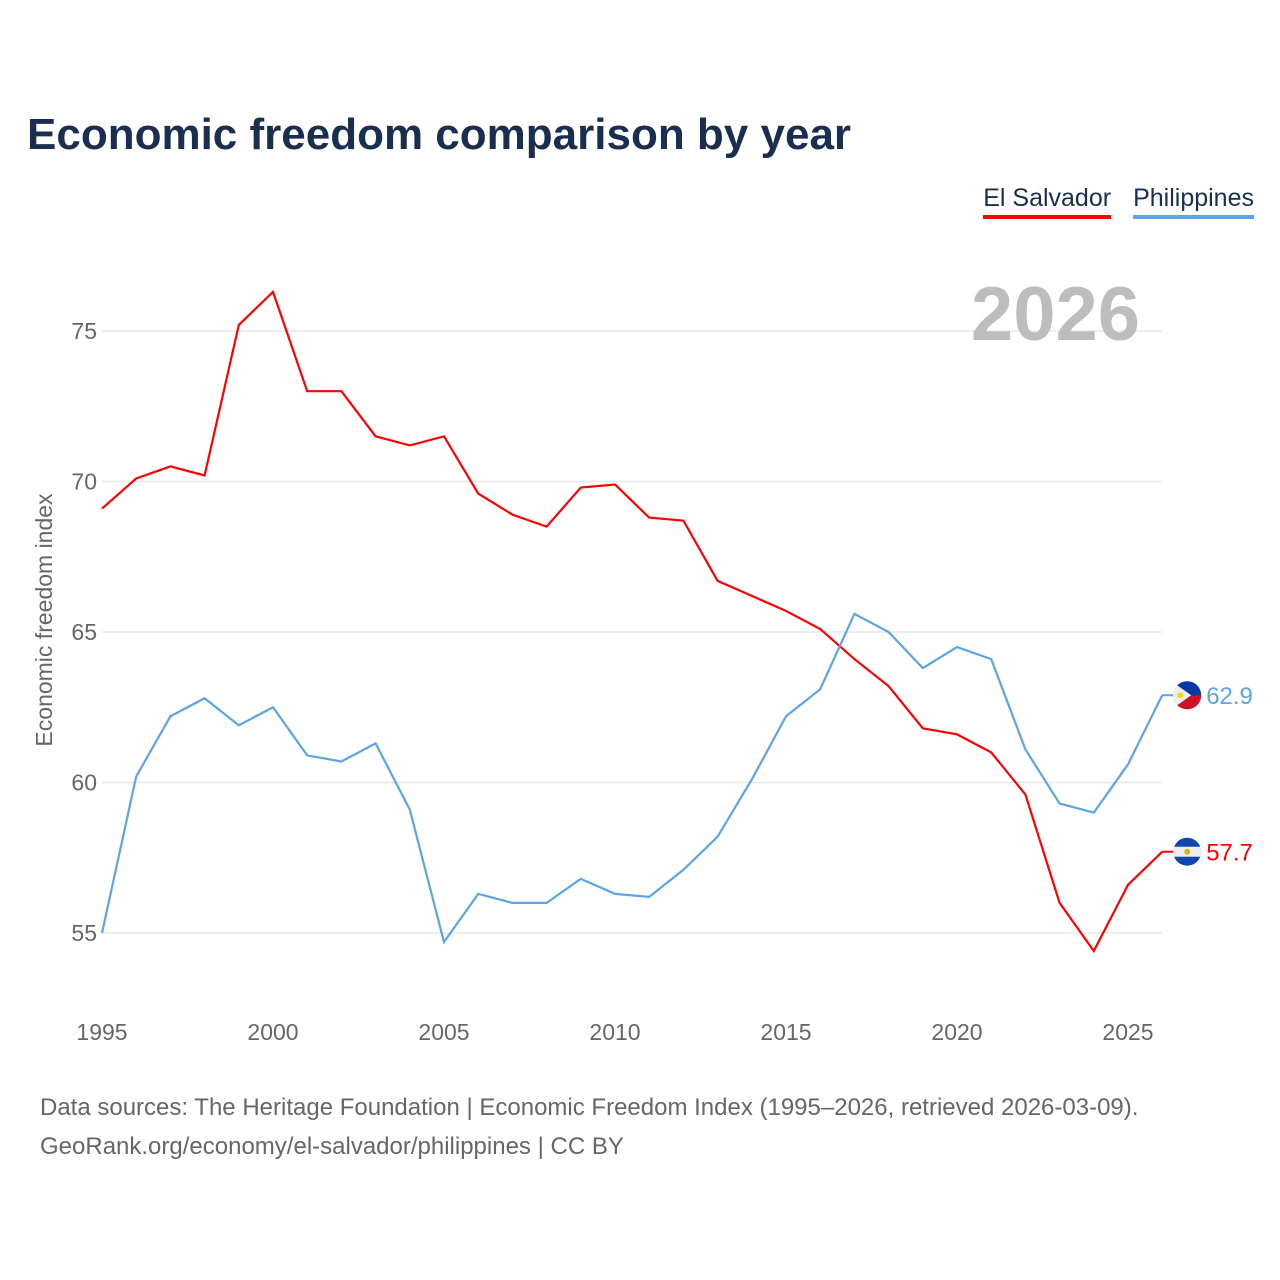 The width and height of the screenshot is (1280, 1280). I want to click on legend: El Salvador Philippines, so click(1118, 201).